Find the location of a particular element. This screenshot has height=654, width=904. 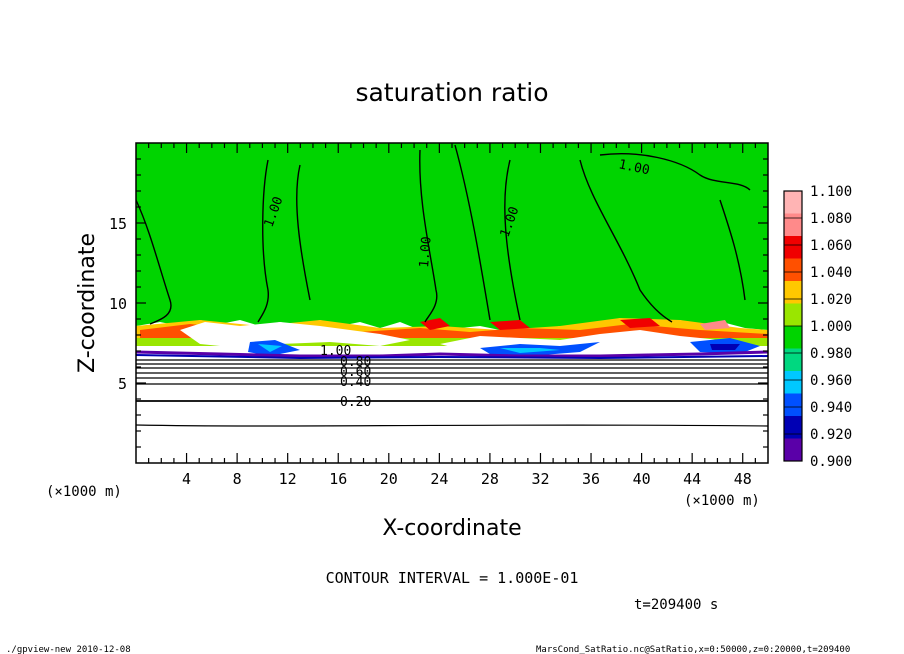

colorbar-label: 0.980 is located at coordinates (831, 354).